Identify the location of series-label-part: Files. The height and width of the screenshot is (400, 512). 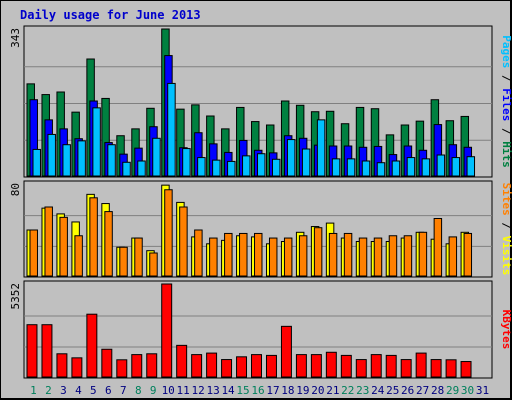
(506, 104).